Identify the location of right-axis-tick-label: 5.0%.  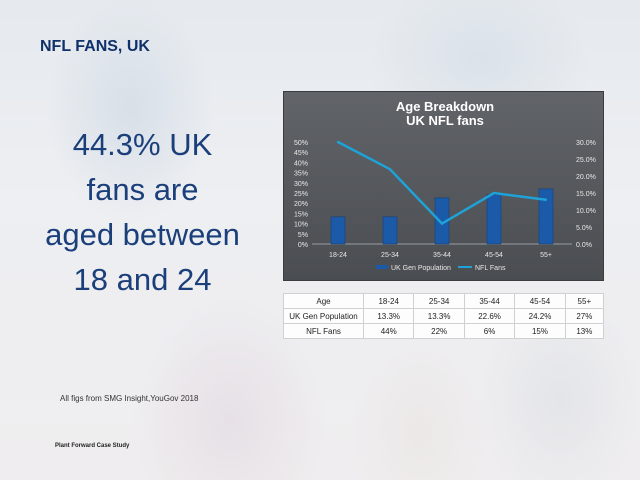
(584, 228).